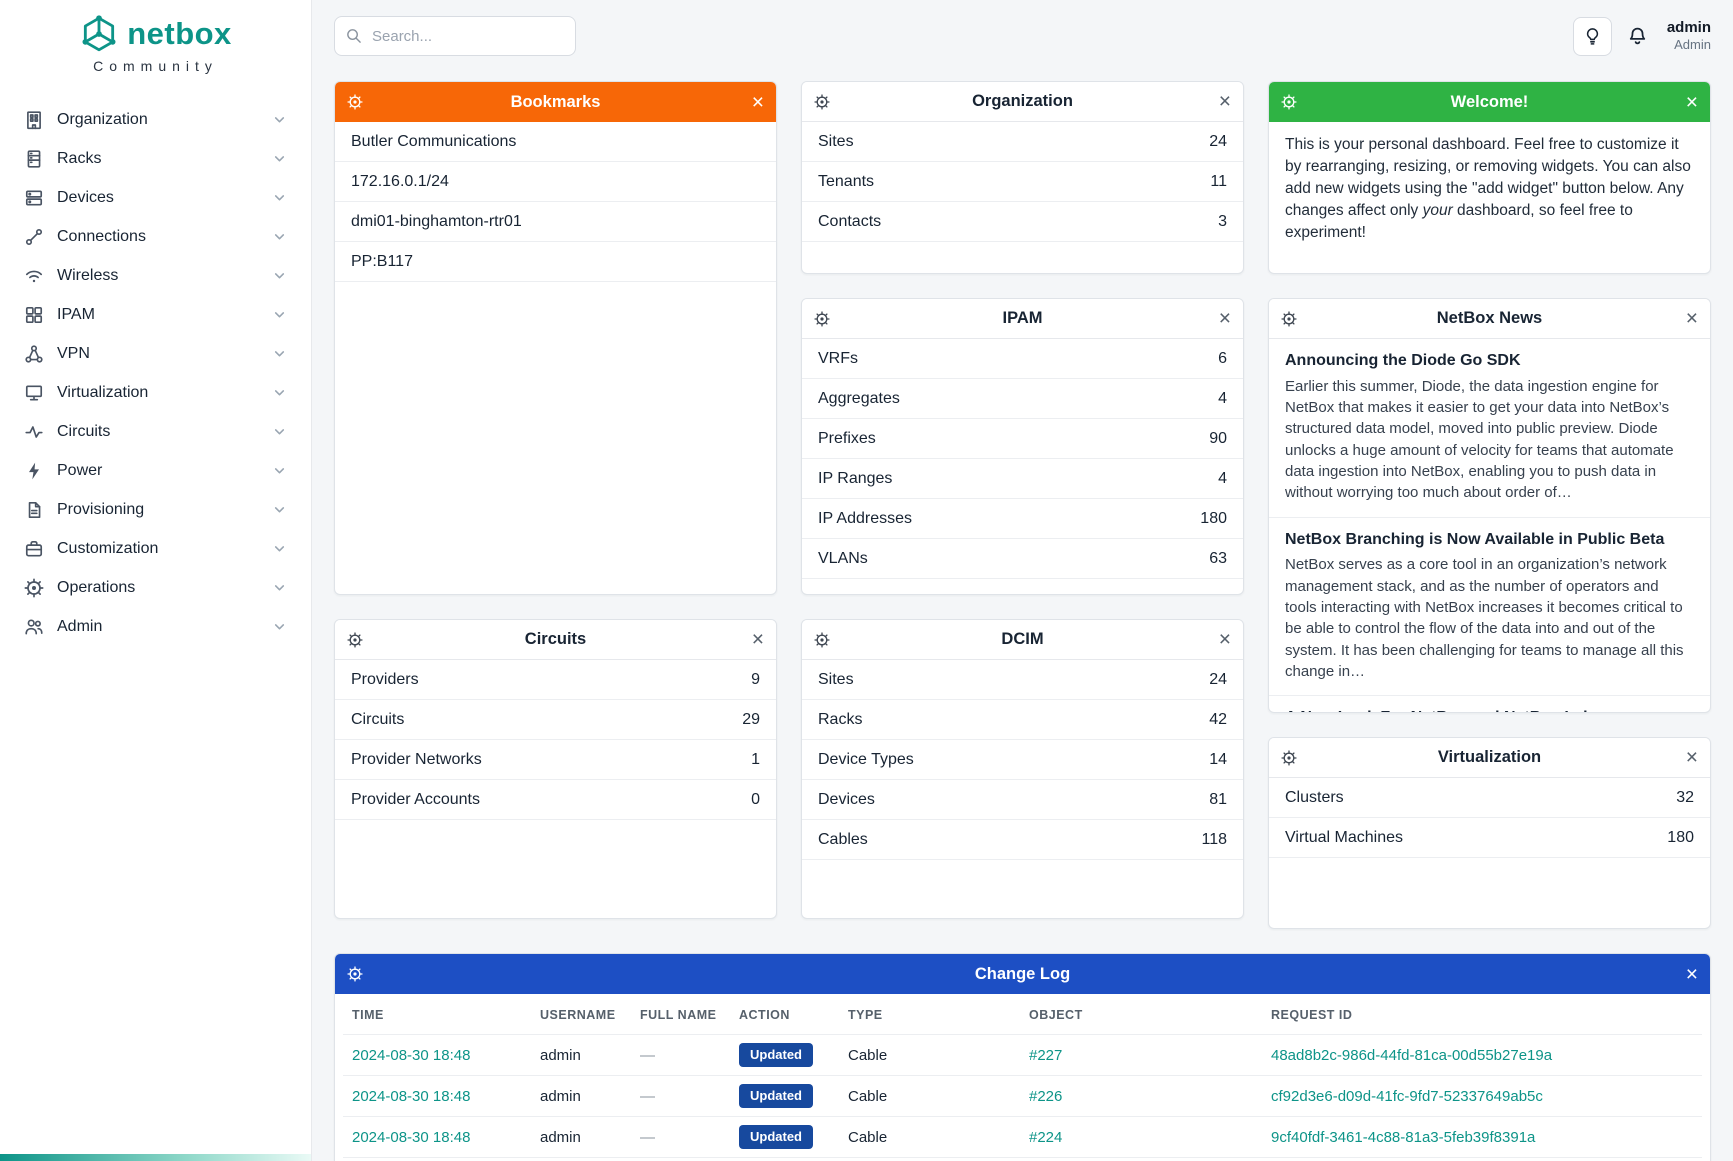 This screenshot has width=1733, height=1161. What do you see at coordinates (155, 197) in the screenshot?
I see `sidebar-item-devices: Devices` at bounding box center [155, 197].